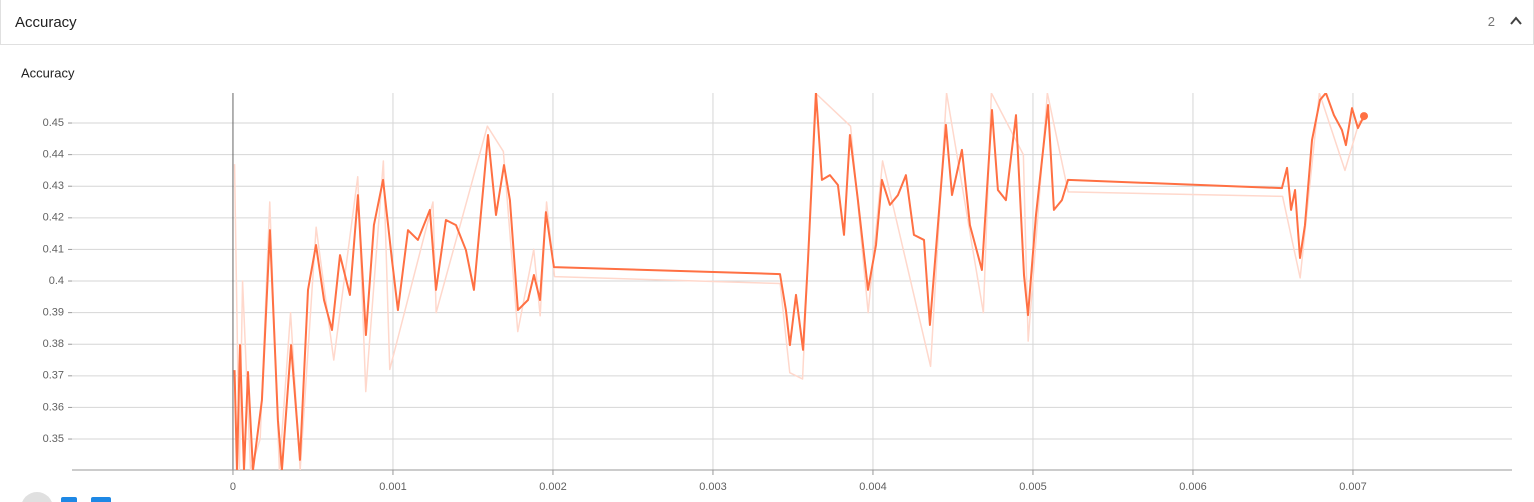  I want to click on x-tick-label: 0.004, so click(873, 487).